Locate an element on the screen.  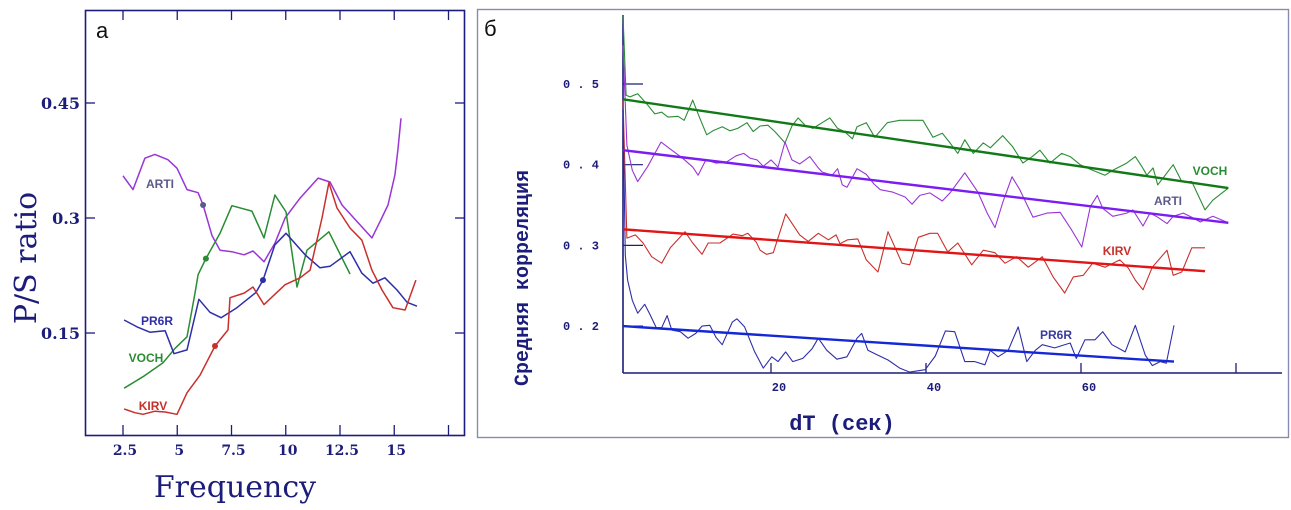
x-tick-label: 40 is located at coordinates (934, 388).